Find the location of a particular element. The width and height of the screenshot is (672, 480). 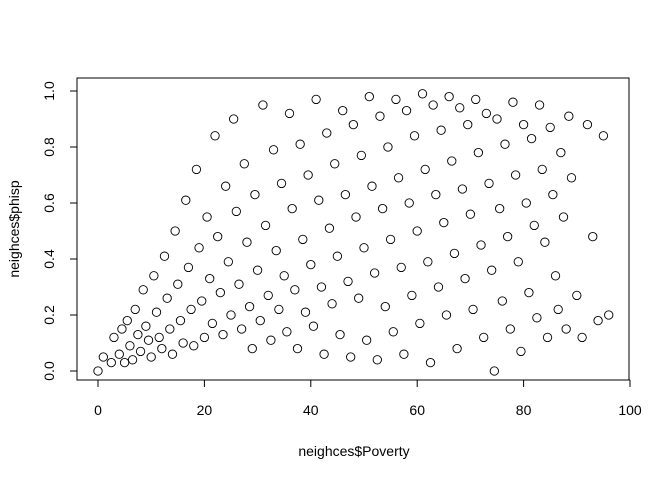

x-axis-label: neighces$Poverty is located at coordinates (353, 451).